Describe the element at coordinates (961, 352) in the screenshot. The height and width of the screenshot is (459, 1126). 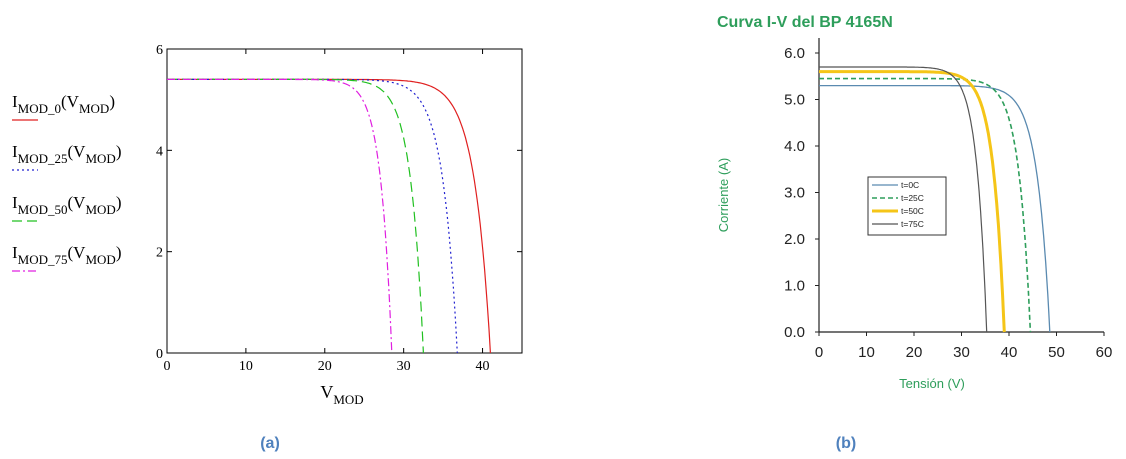
I see `chart-b-x-tick-label: 30` at that location.